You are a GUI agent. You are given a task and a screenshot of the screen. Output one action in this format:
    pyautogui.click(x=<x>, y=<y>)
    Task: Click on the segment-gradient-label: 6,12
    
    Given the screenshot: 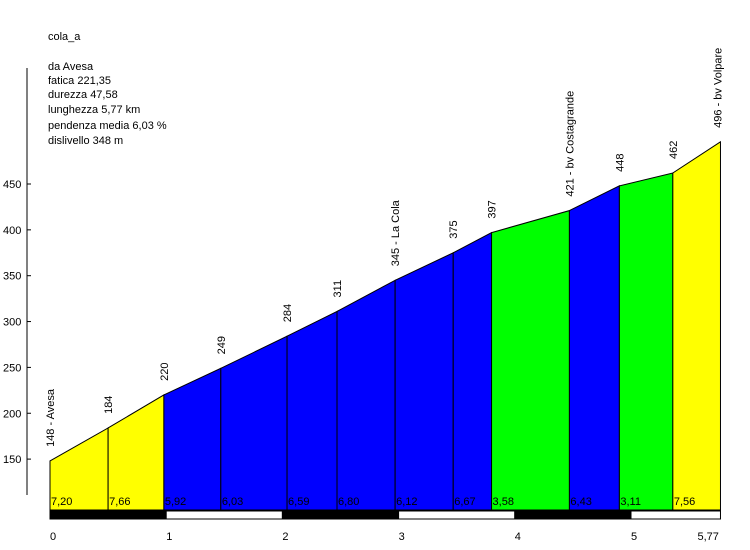 What is the action you would take?
    pyautogui.click(x=406, y=502)
    